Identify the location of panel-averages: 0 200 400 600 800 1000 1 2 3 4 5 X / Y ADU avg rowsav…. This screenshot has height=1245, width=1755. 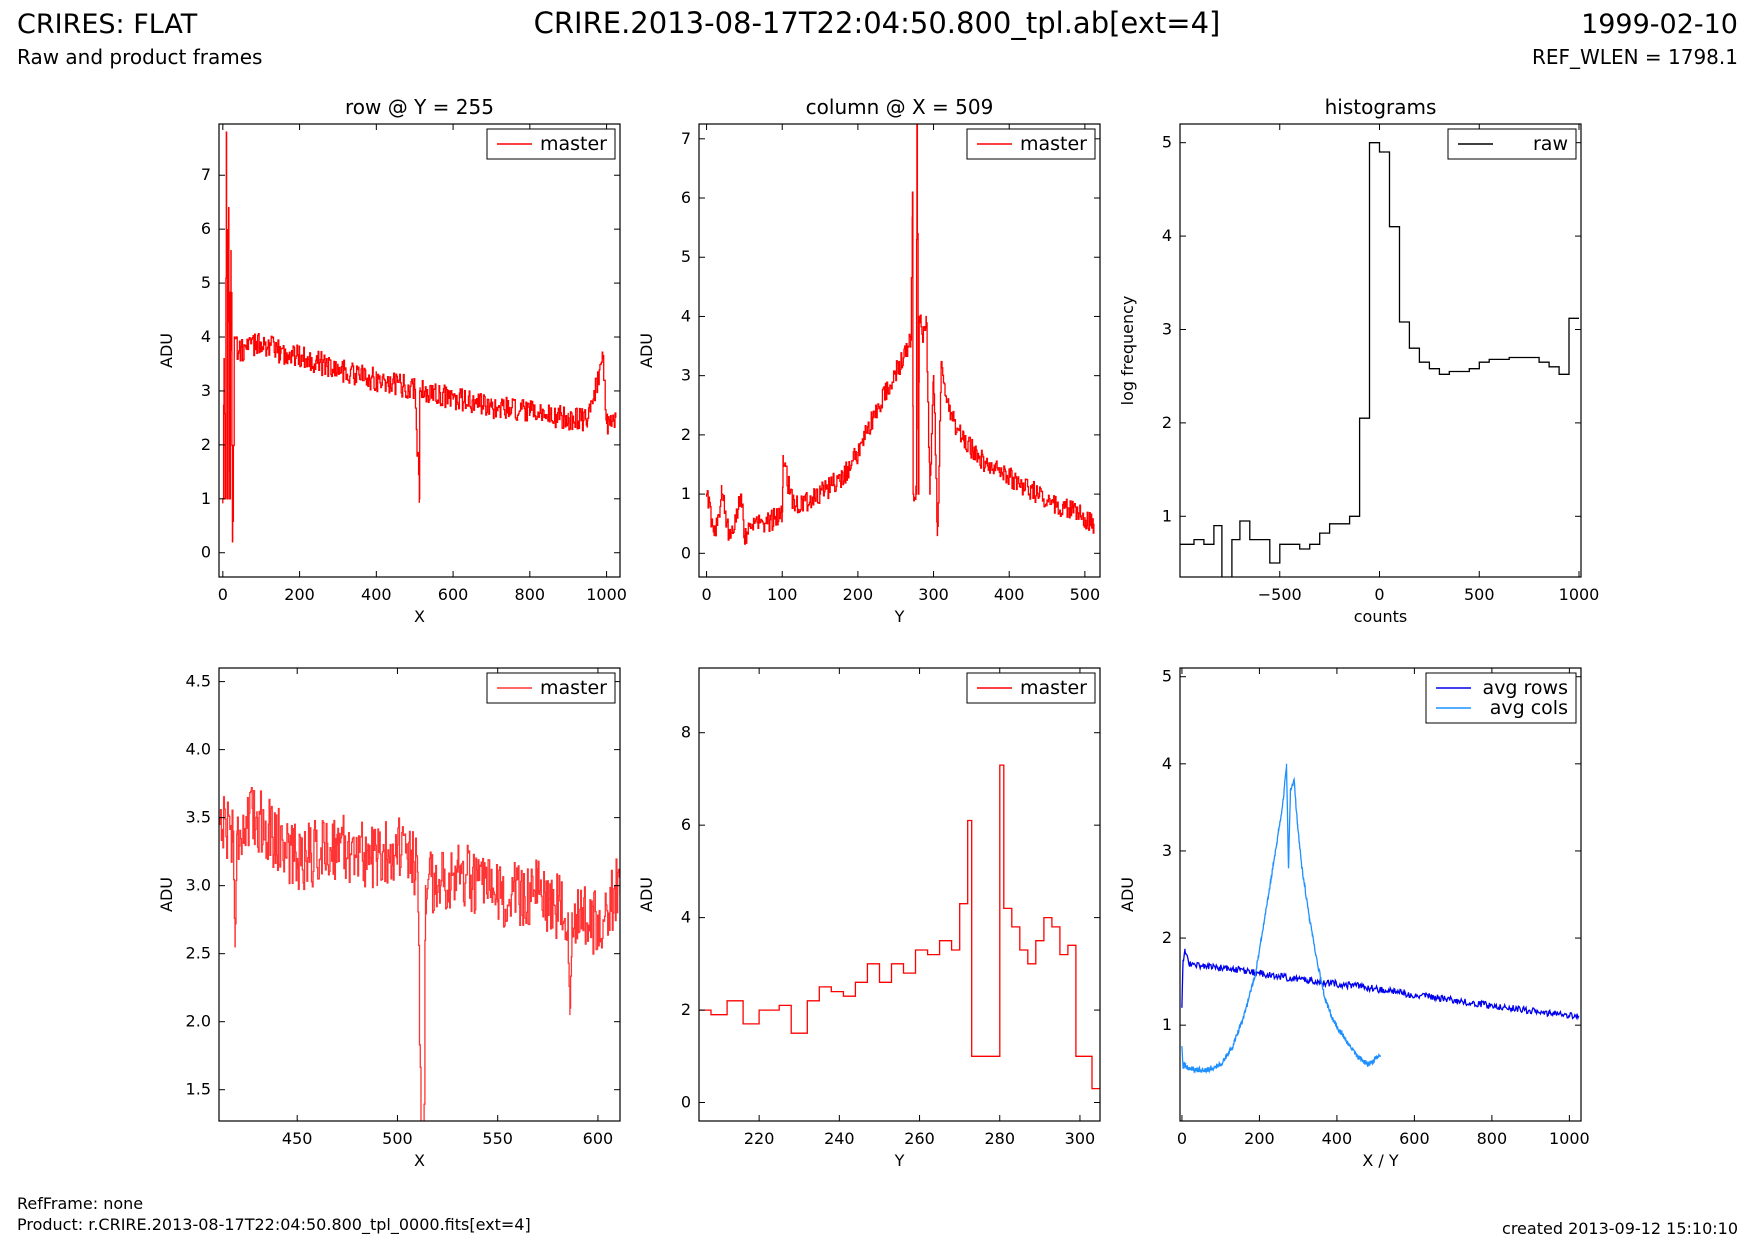
(1354, 918).